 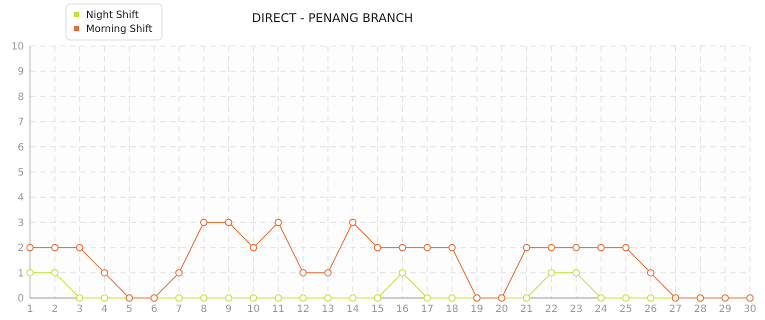 What do you see at coordinates (278, 309) in the screenshot?
I see `x-tick-label: 11` at bounding box center [278, 309].